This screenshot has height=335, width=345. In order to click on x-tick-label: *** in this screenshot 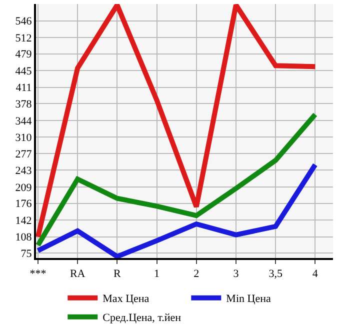, I will do `click(38, 274)`.